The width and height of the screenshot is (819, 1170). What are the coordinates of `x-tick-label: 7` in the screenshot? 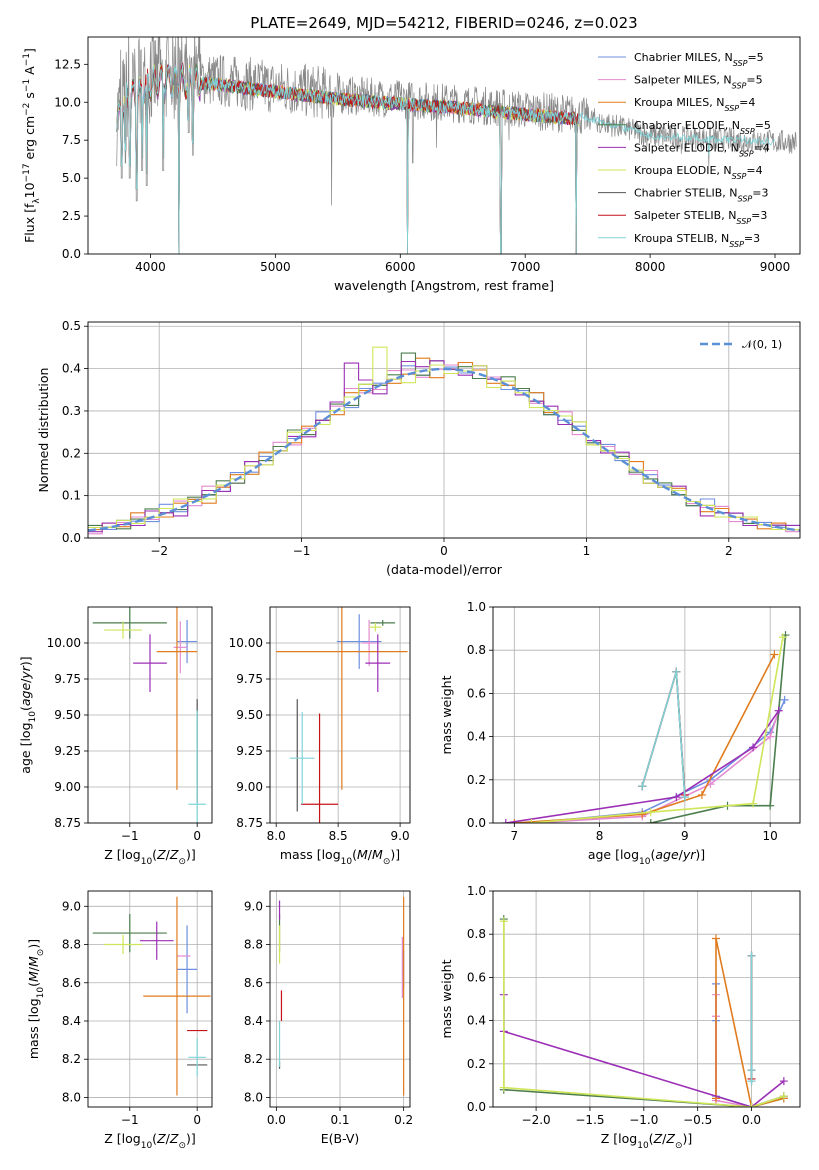 It's located at (514, 836).